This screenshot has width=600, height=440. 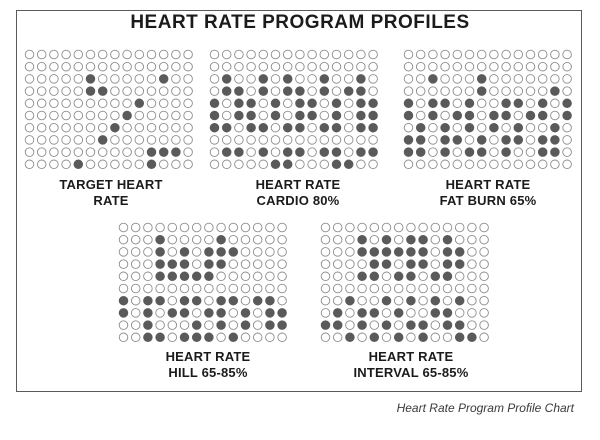 I want to click on dot-matrix-target, so click(x=108, y=109).